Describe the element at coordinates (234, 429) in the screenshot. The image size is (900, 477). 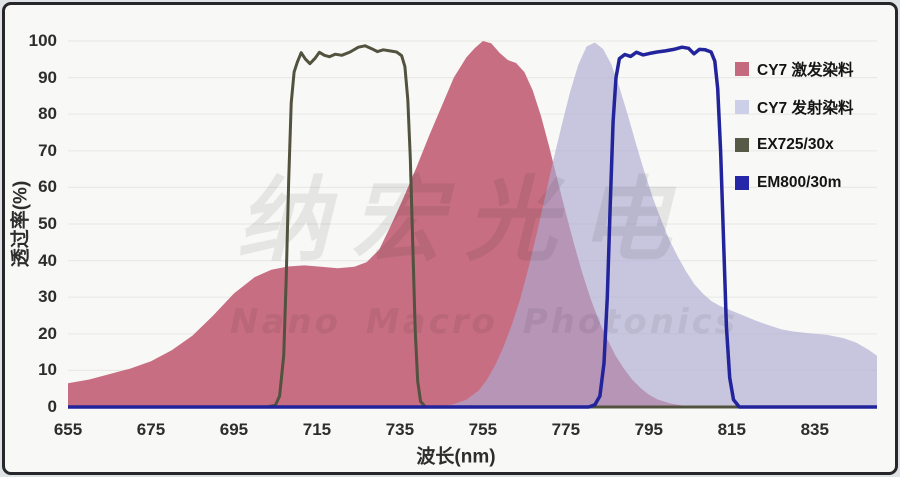
I see `x-tick-label-695: 695` at that location.